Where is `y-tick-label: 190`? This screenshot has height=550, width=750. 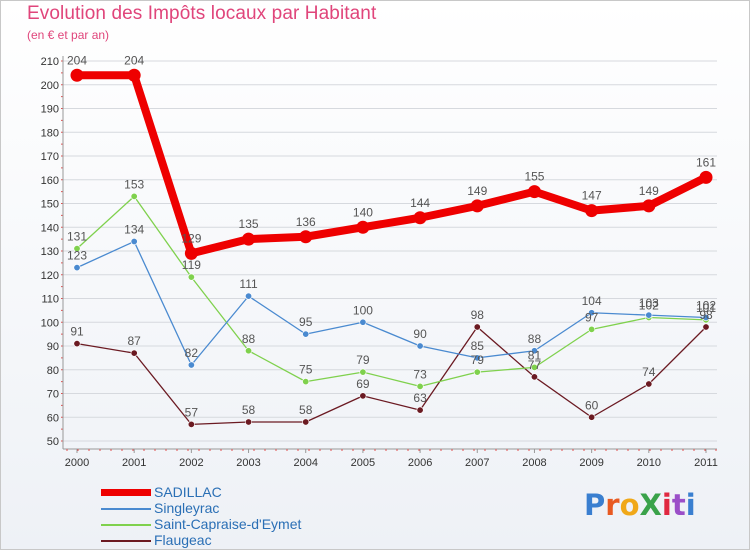
y-tick-label: 190 is located at coordinates (50, 110).